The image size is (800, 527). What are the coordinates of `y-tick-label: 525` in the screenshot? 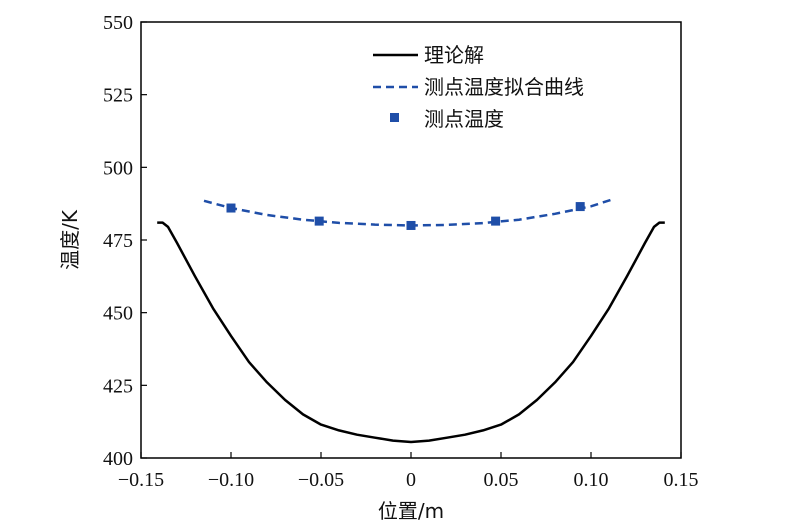 It's located at (118, 96).